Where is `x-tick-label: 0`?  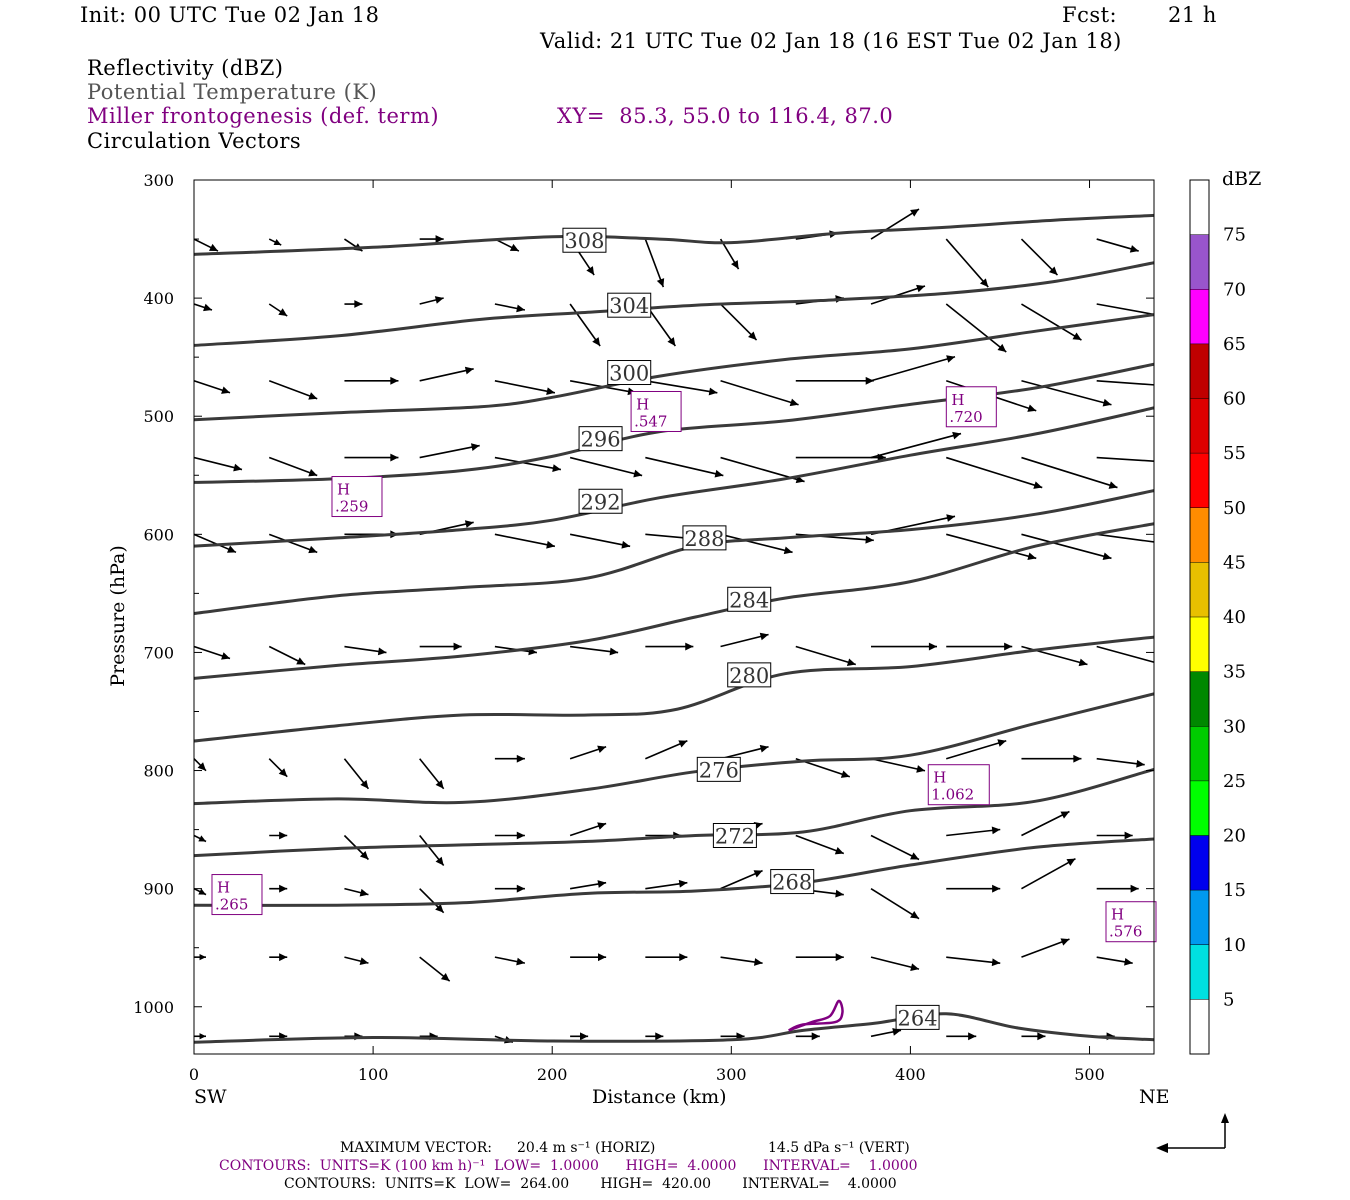
x-tick-label: 0 is located at coordinates (194, 1074).